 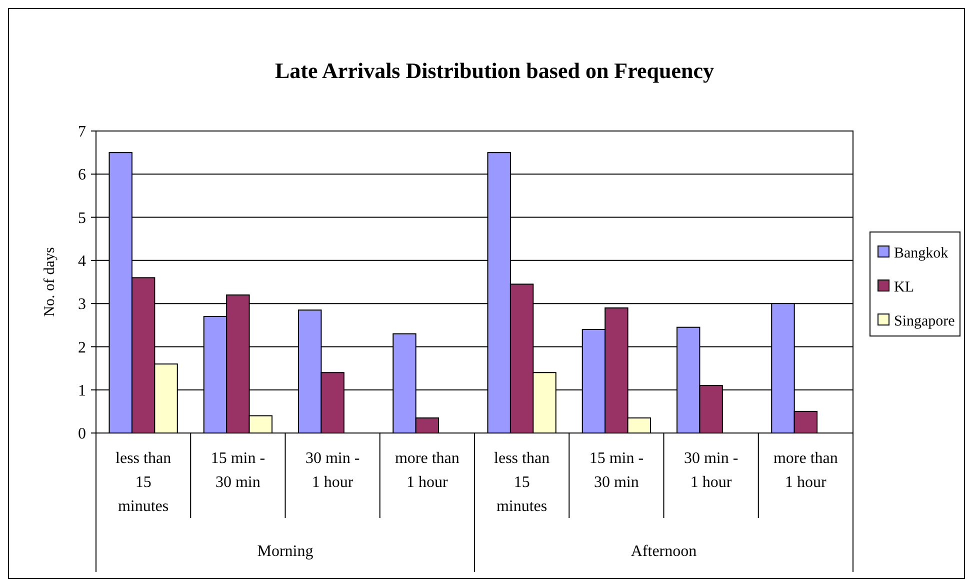 I want to click on chart-title: Late Arrivals Distribution based on Frequency, so click(x=494, y=70).